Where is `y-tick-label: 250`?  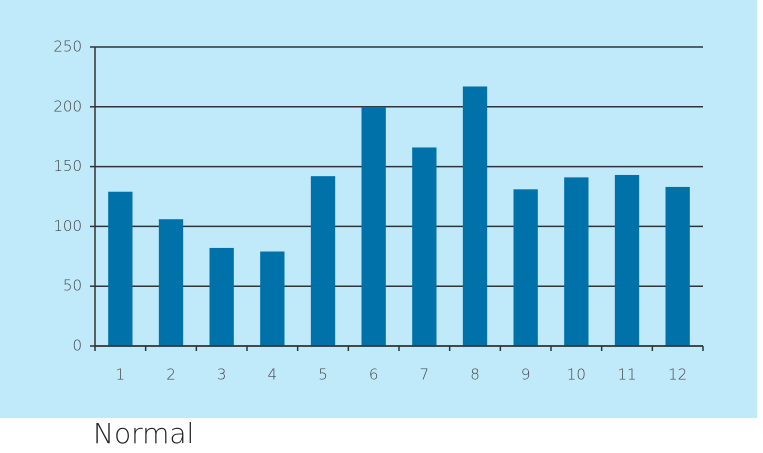
y-tick-label: 250 is located at coordinates (67, 47).